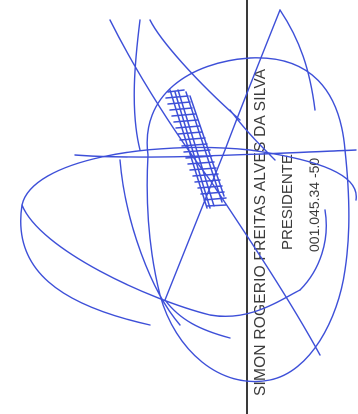  What do you see at coordinates (247, 207) in the screenshot?
I see `signature-line` at bounding box center [247, 207].